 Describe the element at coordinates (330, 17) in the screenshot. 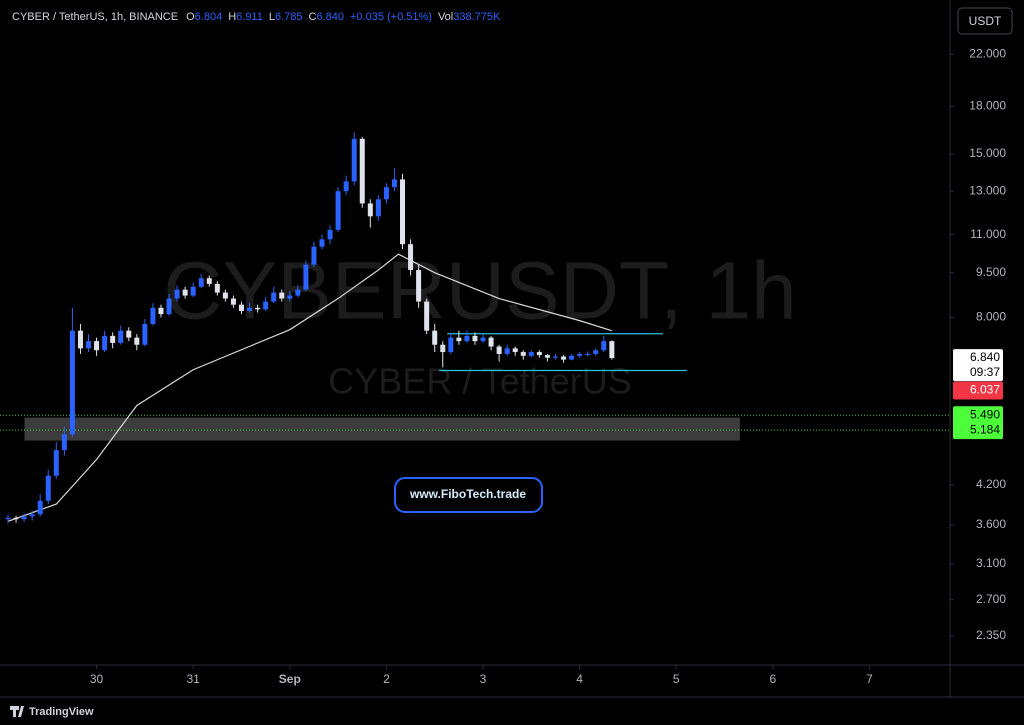

I see `field-value: 6.840` at that location.